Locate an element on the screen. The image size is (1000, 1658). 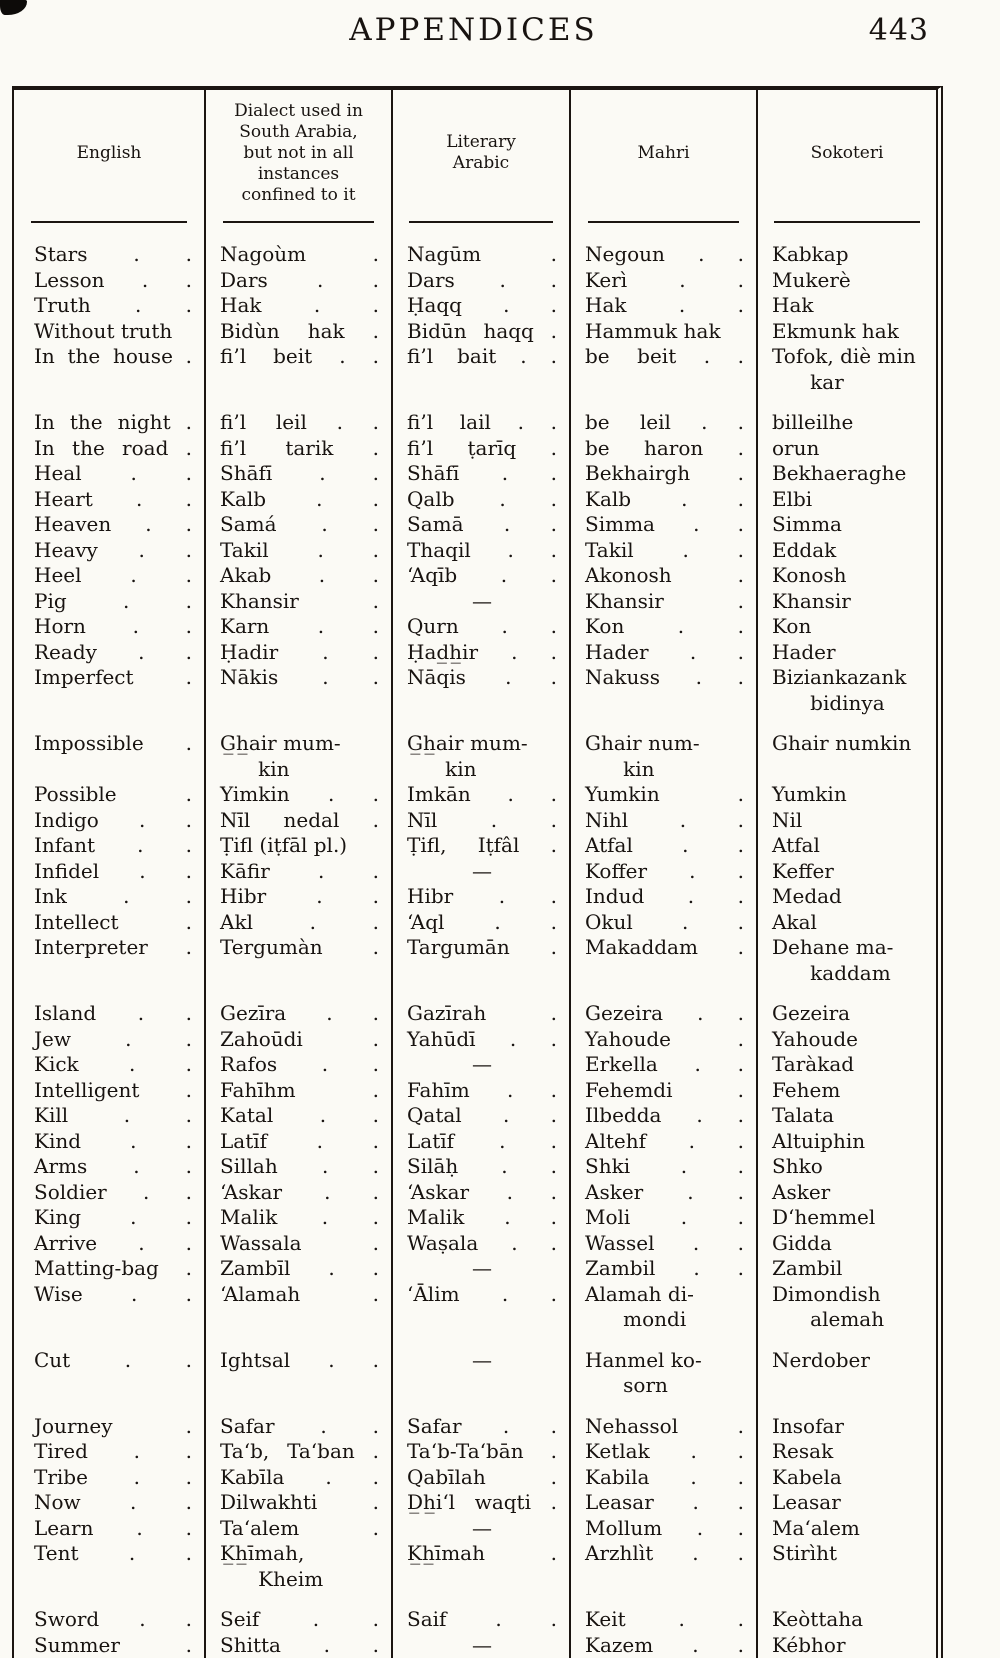
table-cell: Qabīlah . is located at coordinates (480, 1477).